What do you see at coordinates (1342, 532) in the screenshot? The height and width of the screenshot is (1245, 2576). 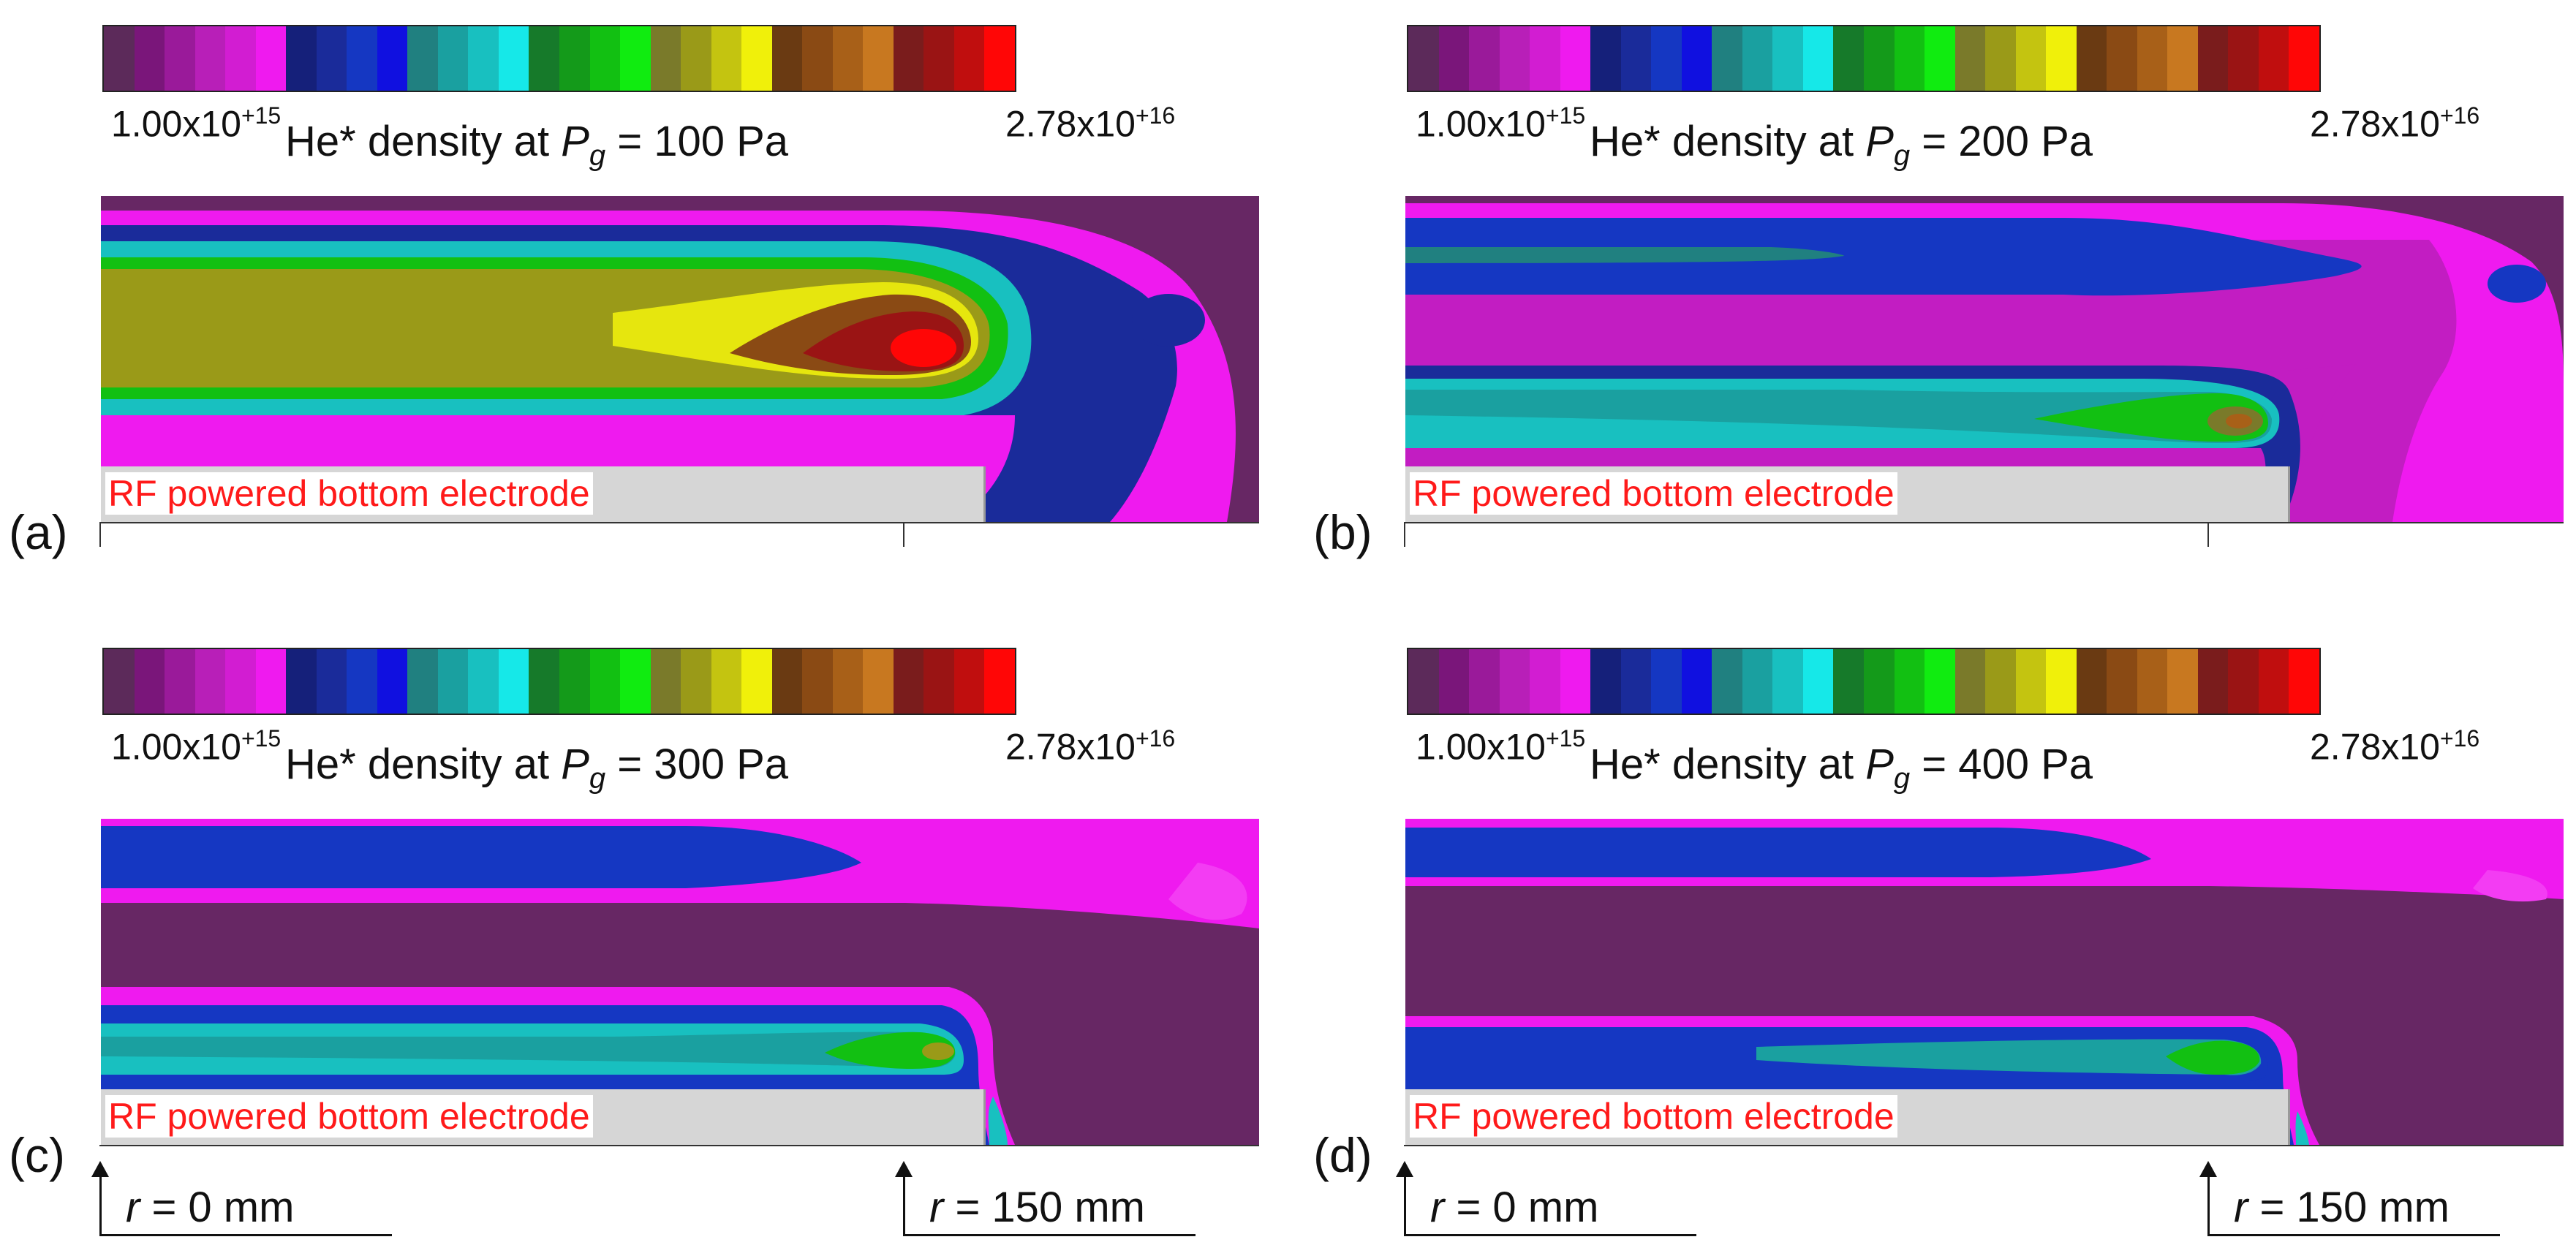 I see `panel-label: (b)` at bounding box center [1342, 532].